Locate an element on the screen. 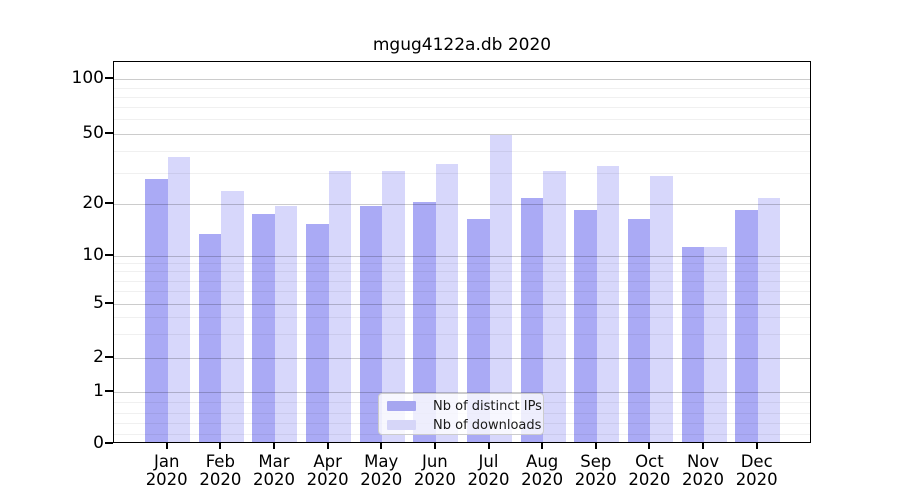  bar-downloads-sep is located at coordinates (608, 304).